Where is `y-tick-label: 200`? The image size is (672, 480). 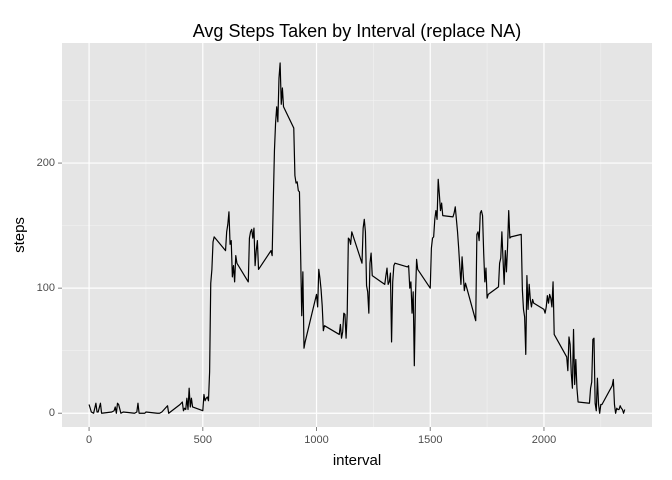 y-tick-label: 200 is located at coordinates (46, 163).